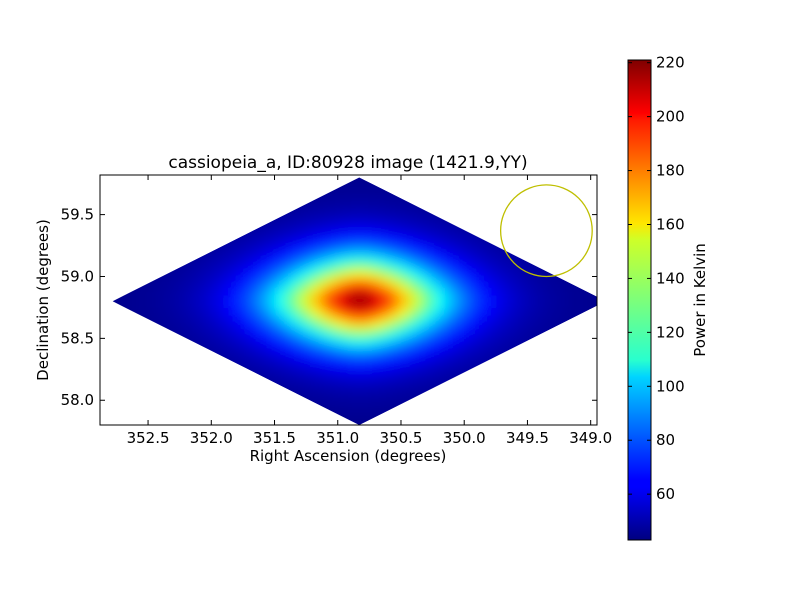 The image size is (800, 600). I want to click on colorbar-label: Power in Kelvin, so click(700, 300).